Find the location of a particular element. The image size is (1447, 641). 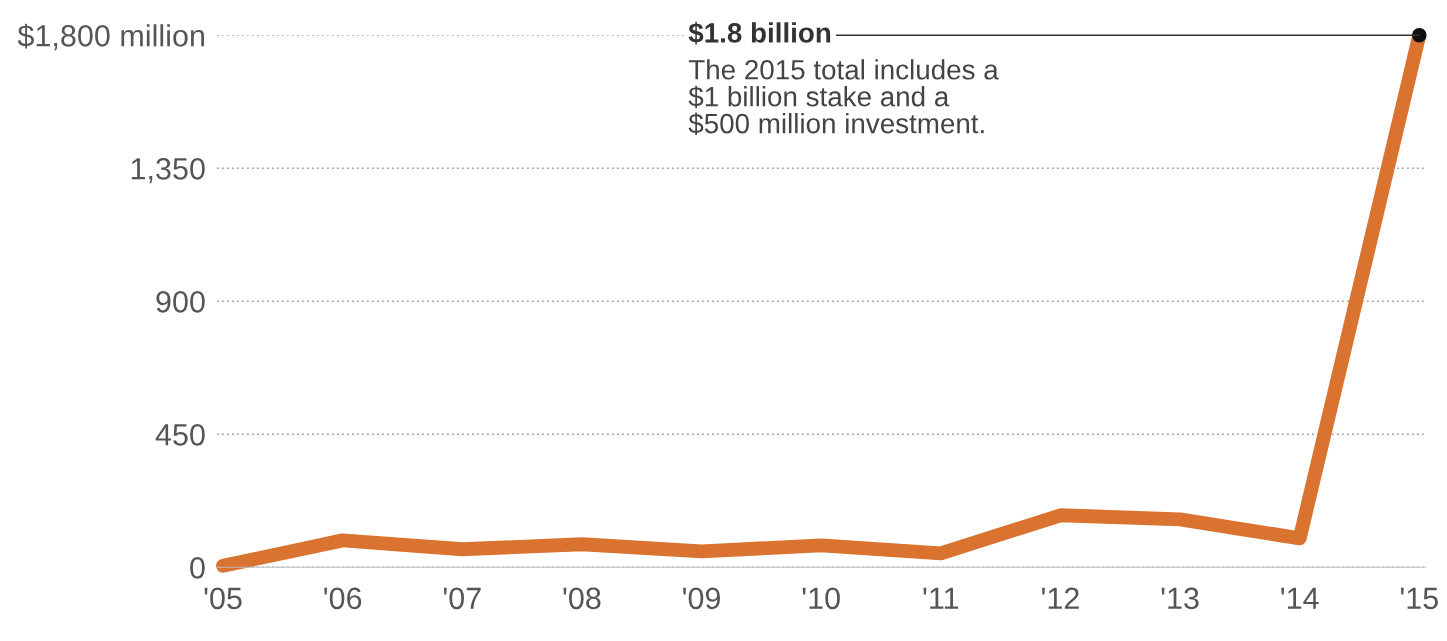

y-tick-label: 1,350 is located at coordinates (168, 171).